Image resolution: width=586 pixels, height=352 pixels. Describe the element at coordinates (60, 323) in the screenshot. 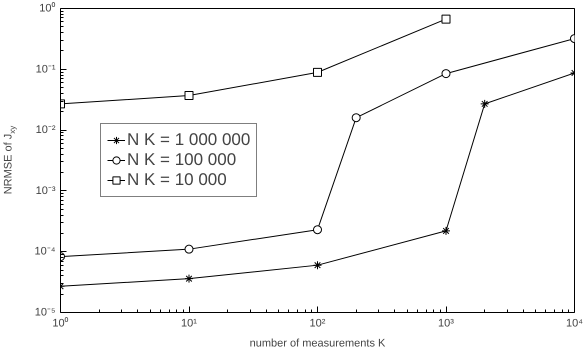

I see `x-tick-label: 10⁰` at that location.